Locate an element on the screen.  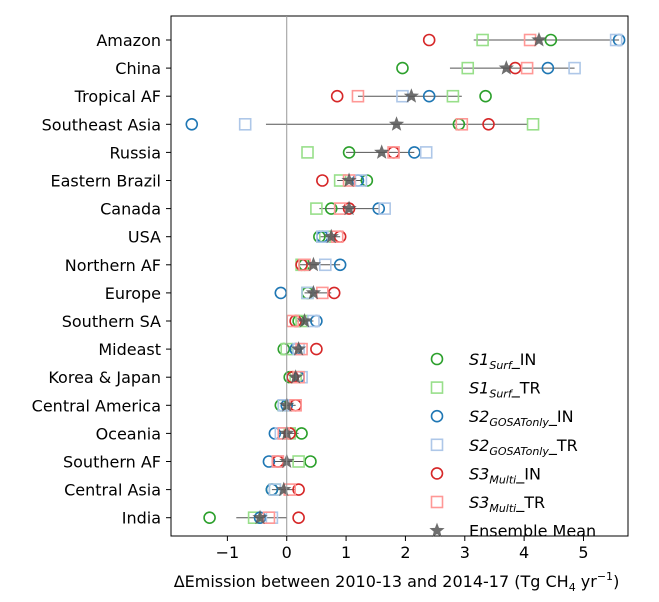
legend-label-s2_tr: S2GOSATonly_TR is located at coordinates (523, 447).